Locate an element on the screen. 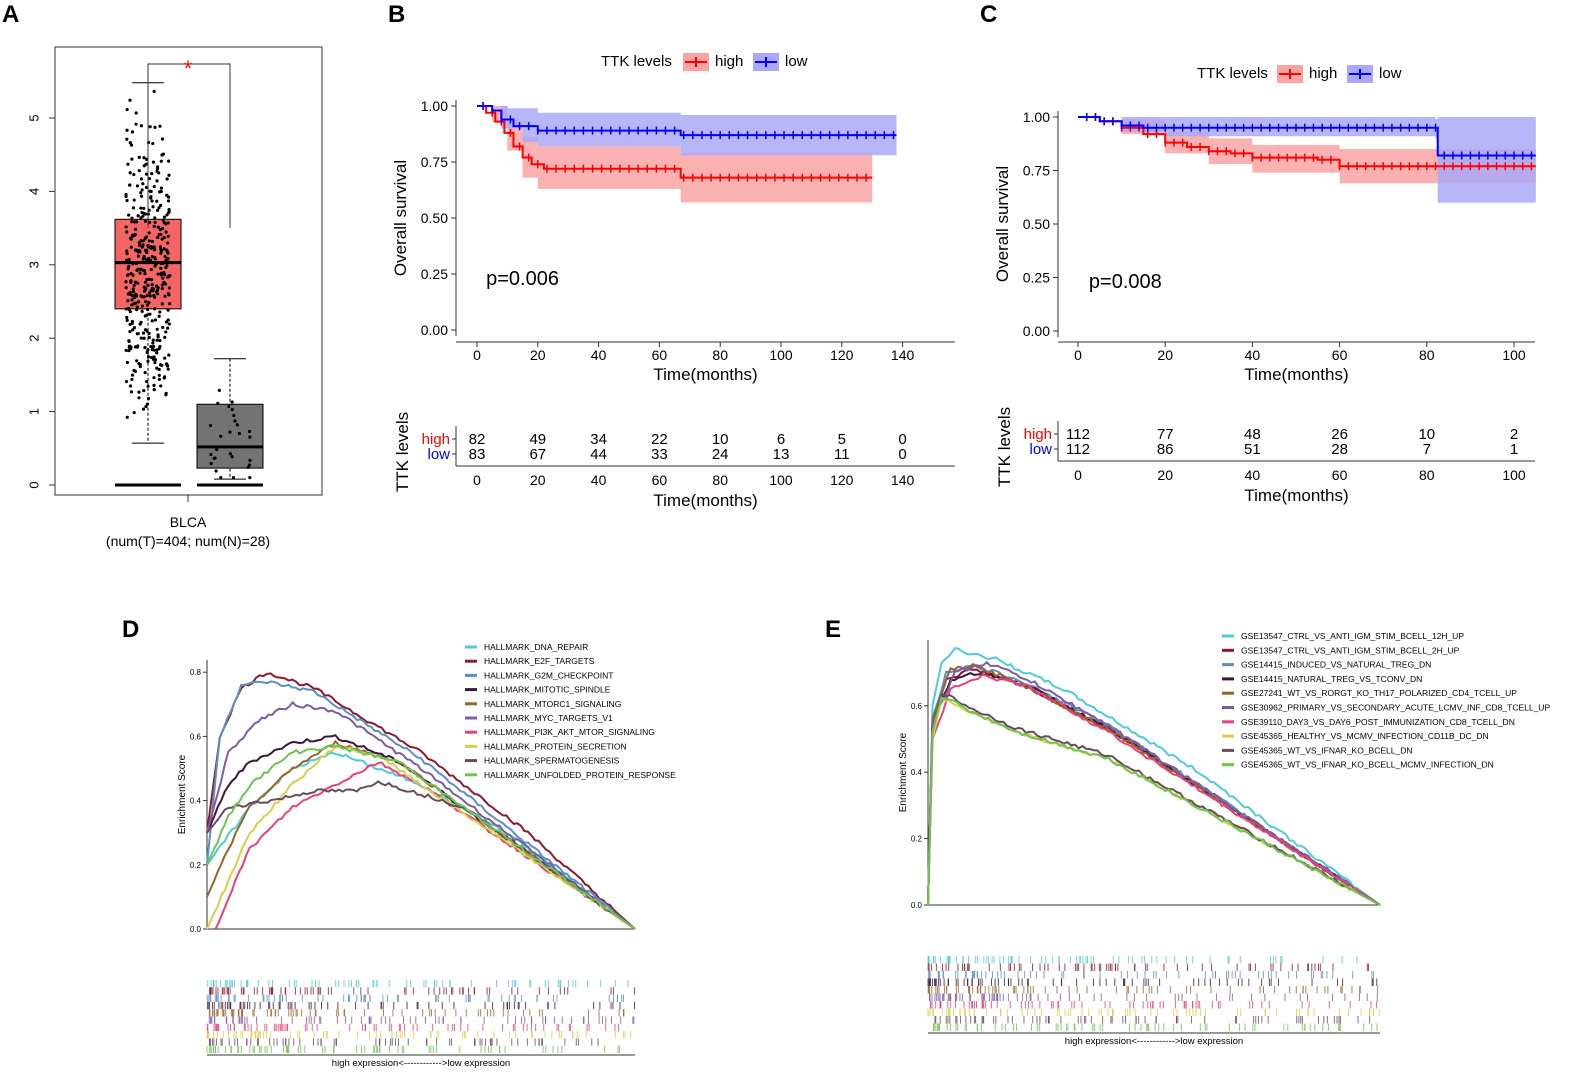 This screenshot has width=1592, height=1087. y-tick-label: 0.25 is located at coordinates (1036, 278).